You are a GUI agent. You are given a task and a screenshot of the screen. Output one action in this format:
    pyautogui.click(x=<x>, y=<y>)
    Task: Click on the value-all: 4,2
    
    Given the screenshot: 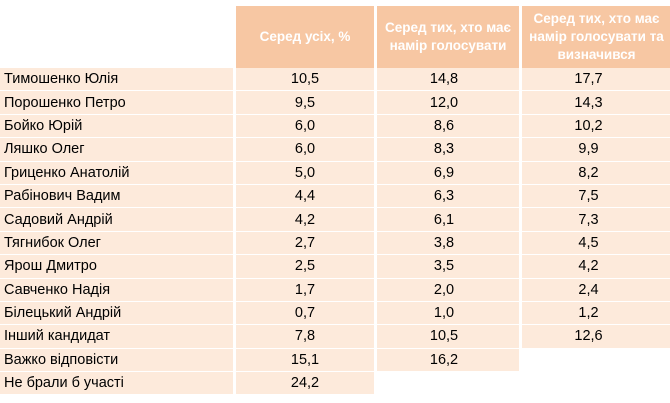 What is the action you would take?
    pyautogui.click(x=305, y=220)
    